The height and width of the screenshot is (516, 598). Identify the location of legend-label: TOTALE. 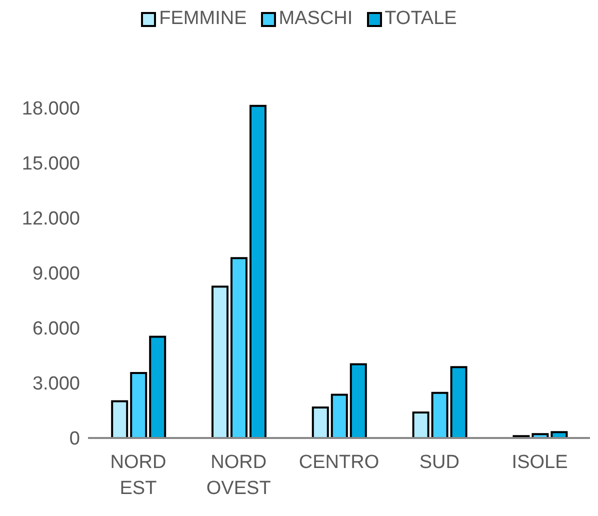
(420, 19).